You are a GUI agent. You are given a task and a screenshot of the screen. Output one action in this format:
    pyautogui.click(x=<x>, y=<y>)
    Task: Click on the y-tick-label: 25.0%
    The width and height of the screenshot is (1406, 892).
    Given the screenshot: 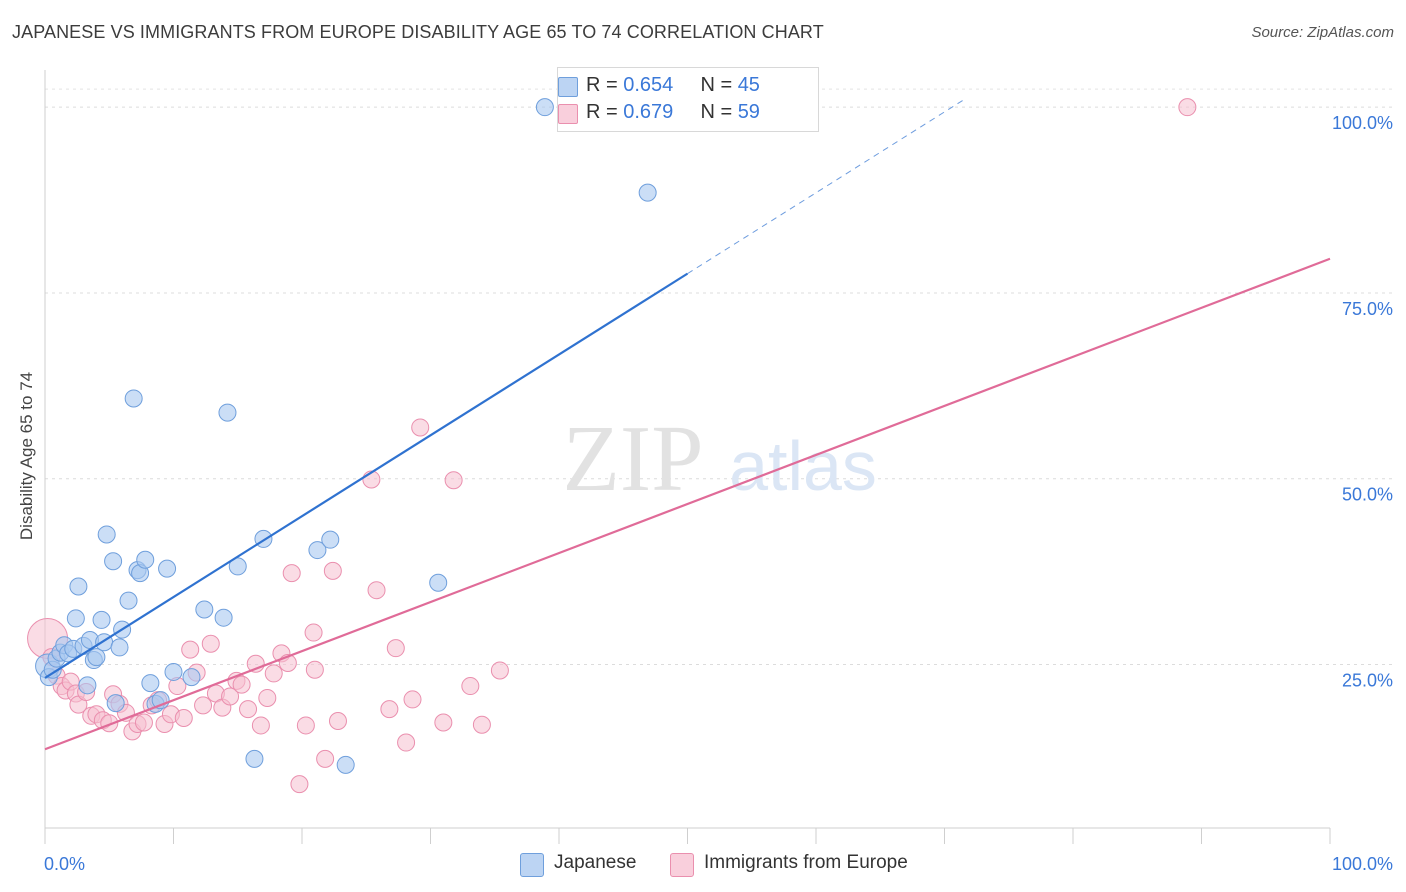 What is the action you would take?
    pyautogui.click(x=1367, y=681)
    